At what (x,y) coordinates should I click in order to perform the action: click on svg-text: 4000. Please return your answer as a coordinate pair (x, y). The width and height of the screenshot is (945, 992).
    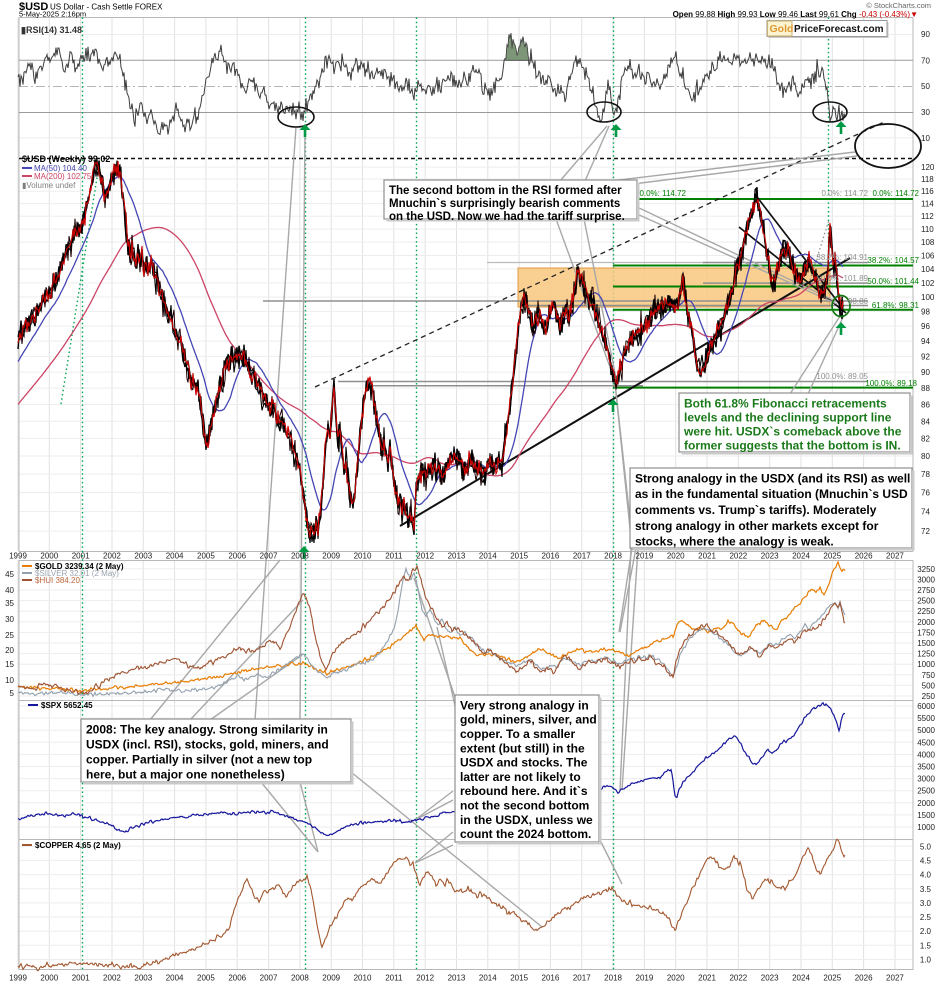
    Looking at the image, I should click on (926, 754).